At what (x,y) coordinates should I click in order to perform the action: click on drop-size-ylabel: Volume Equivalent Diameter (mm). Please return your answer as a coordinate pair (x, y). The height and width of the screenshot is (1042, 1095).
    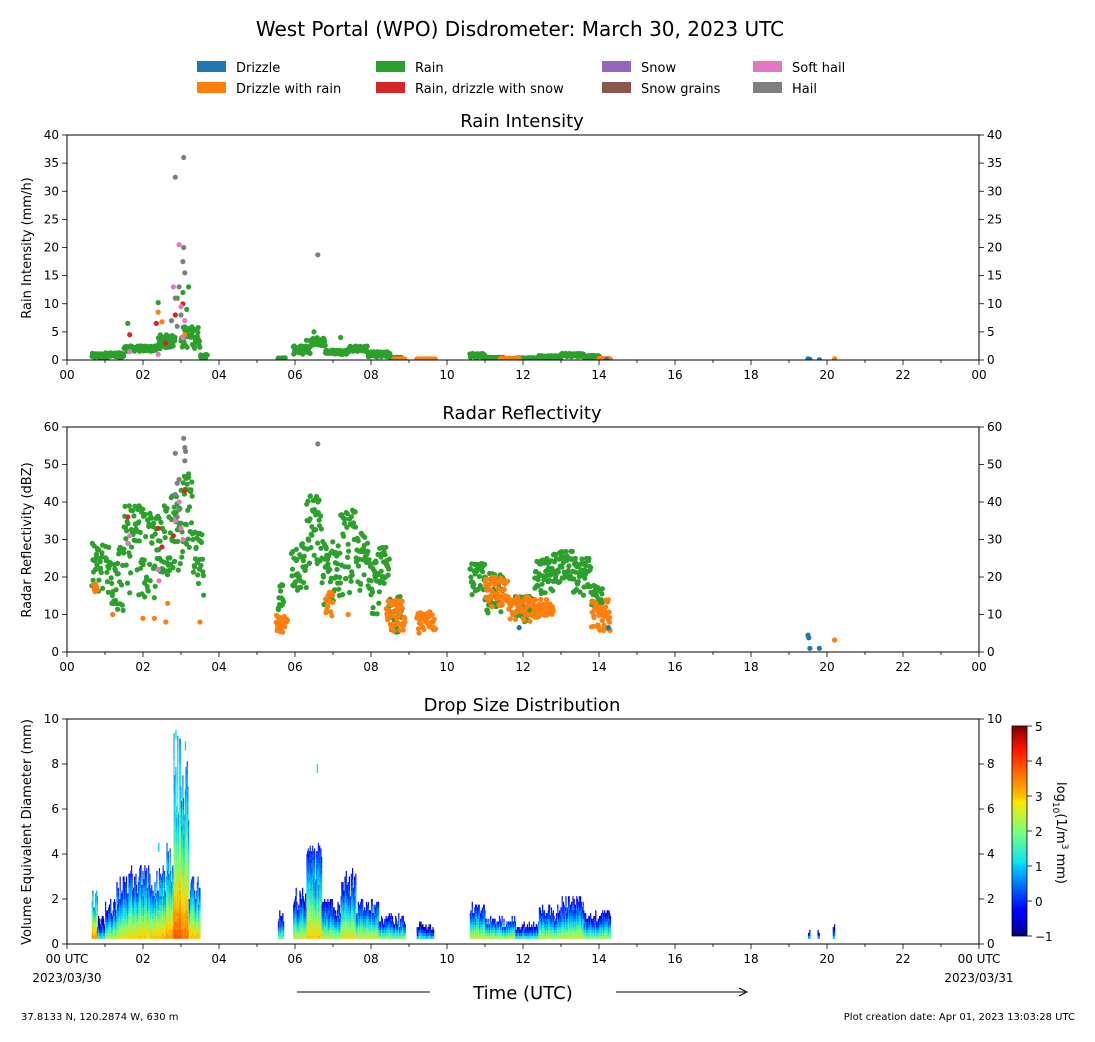
    Looking at the image, I should click on (27, 832).